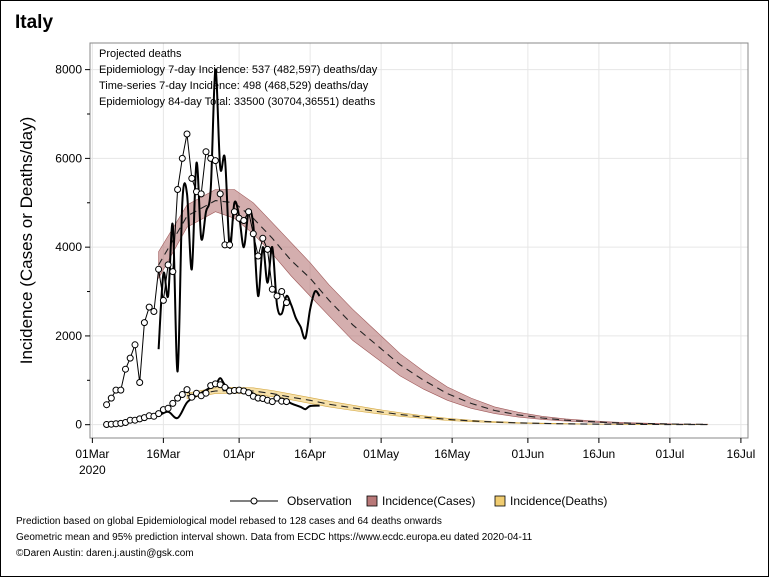 This screenshot has height=577, width=769. What do you see at coordinates (452, 454) in the screenshot?
I see `x-tick-label-5: 16May` at bounding box center [452, 454].